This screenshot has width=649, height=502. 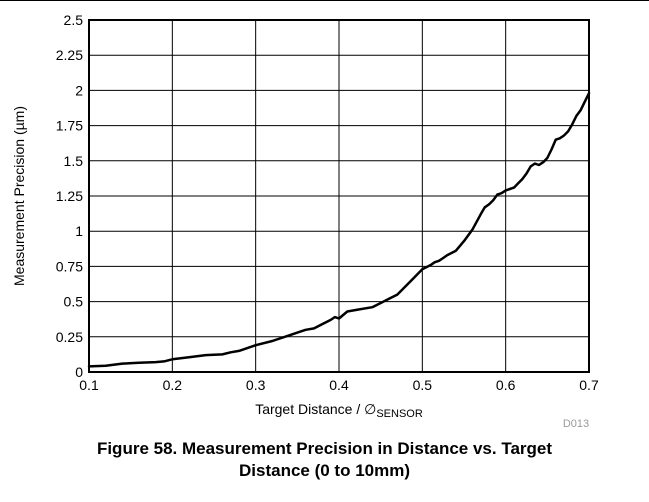 What do you see at coordinates (74, 20) in the screenshot?
I see `y-tick-label: 2.5` at bounding box center [74, 20].